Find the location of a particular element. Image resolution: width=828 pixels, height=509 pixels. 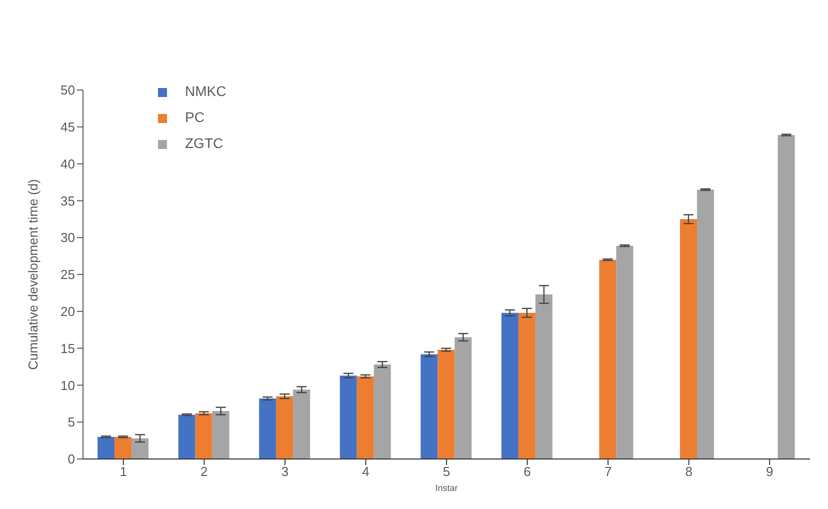

y-tick-label: 35 is located at coordinates (67, 200).